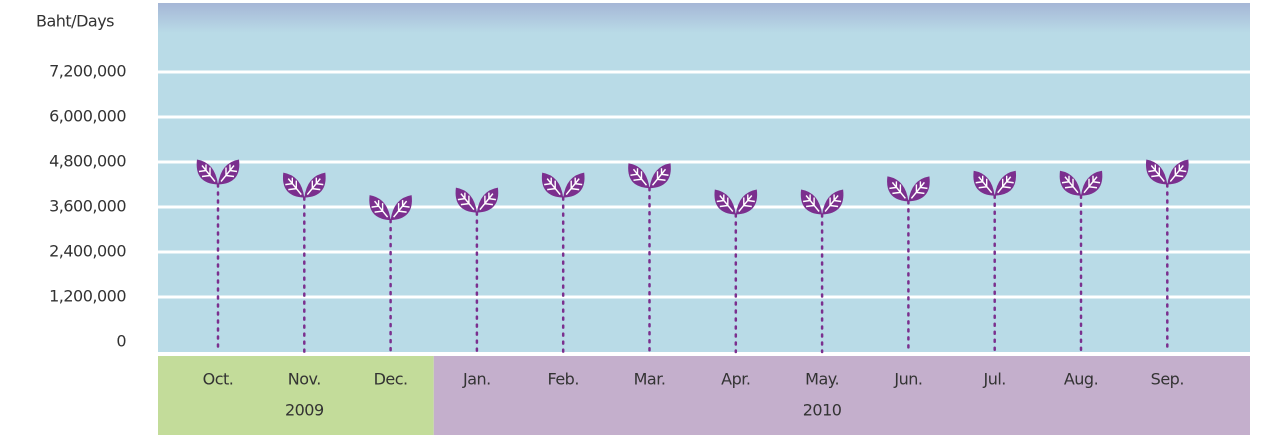  What do you see at coordinates (735, 379) in the screenshot?
I see `x-tick-label: Apr.` at bounding box center [735, 379].